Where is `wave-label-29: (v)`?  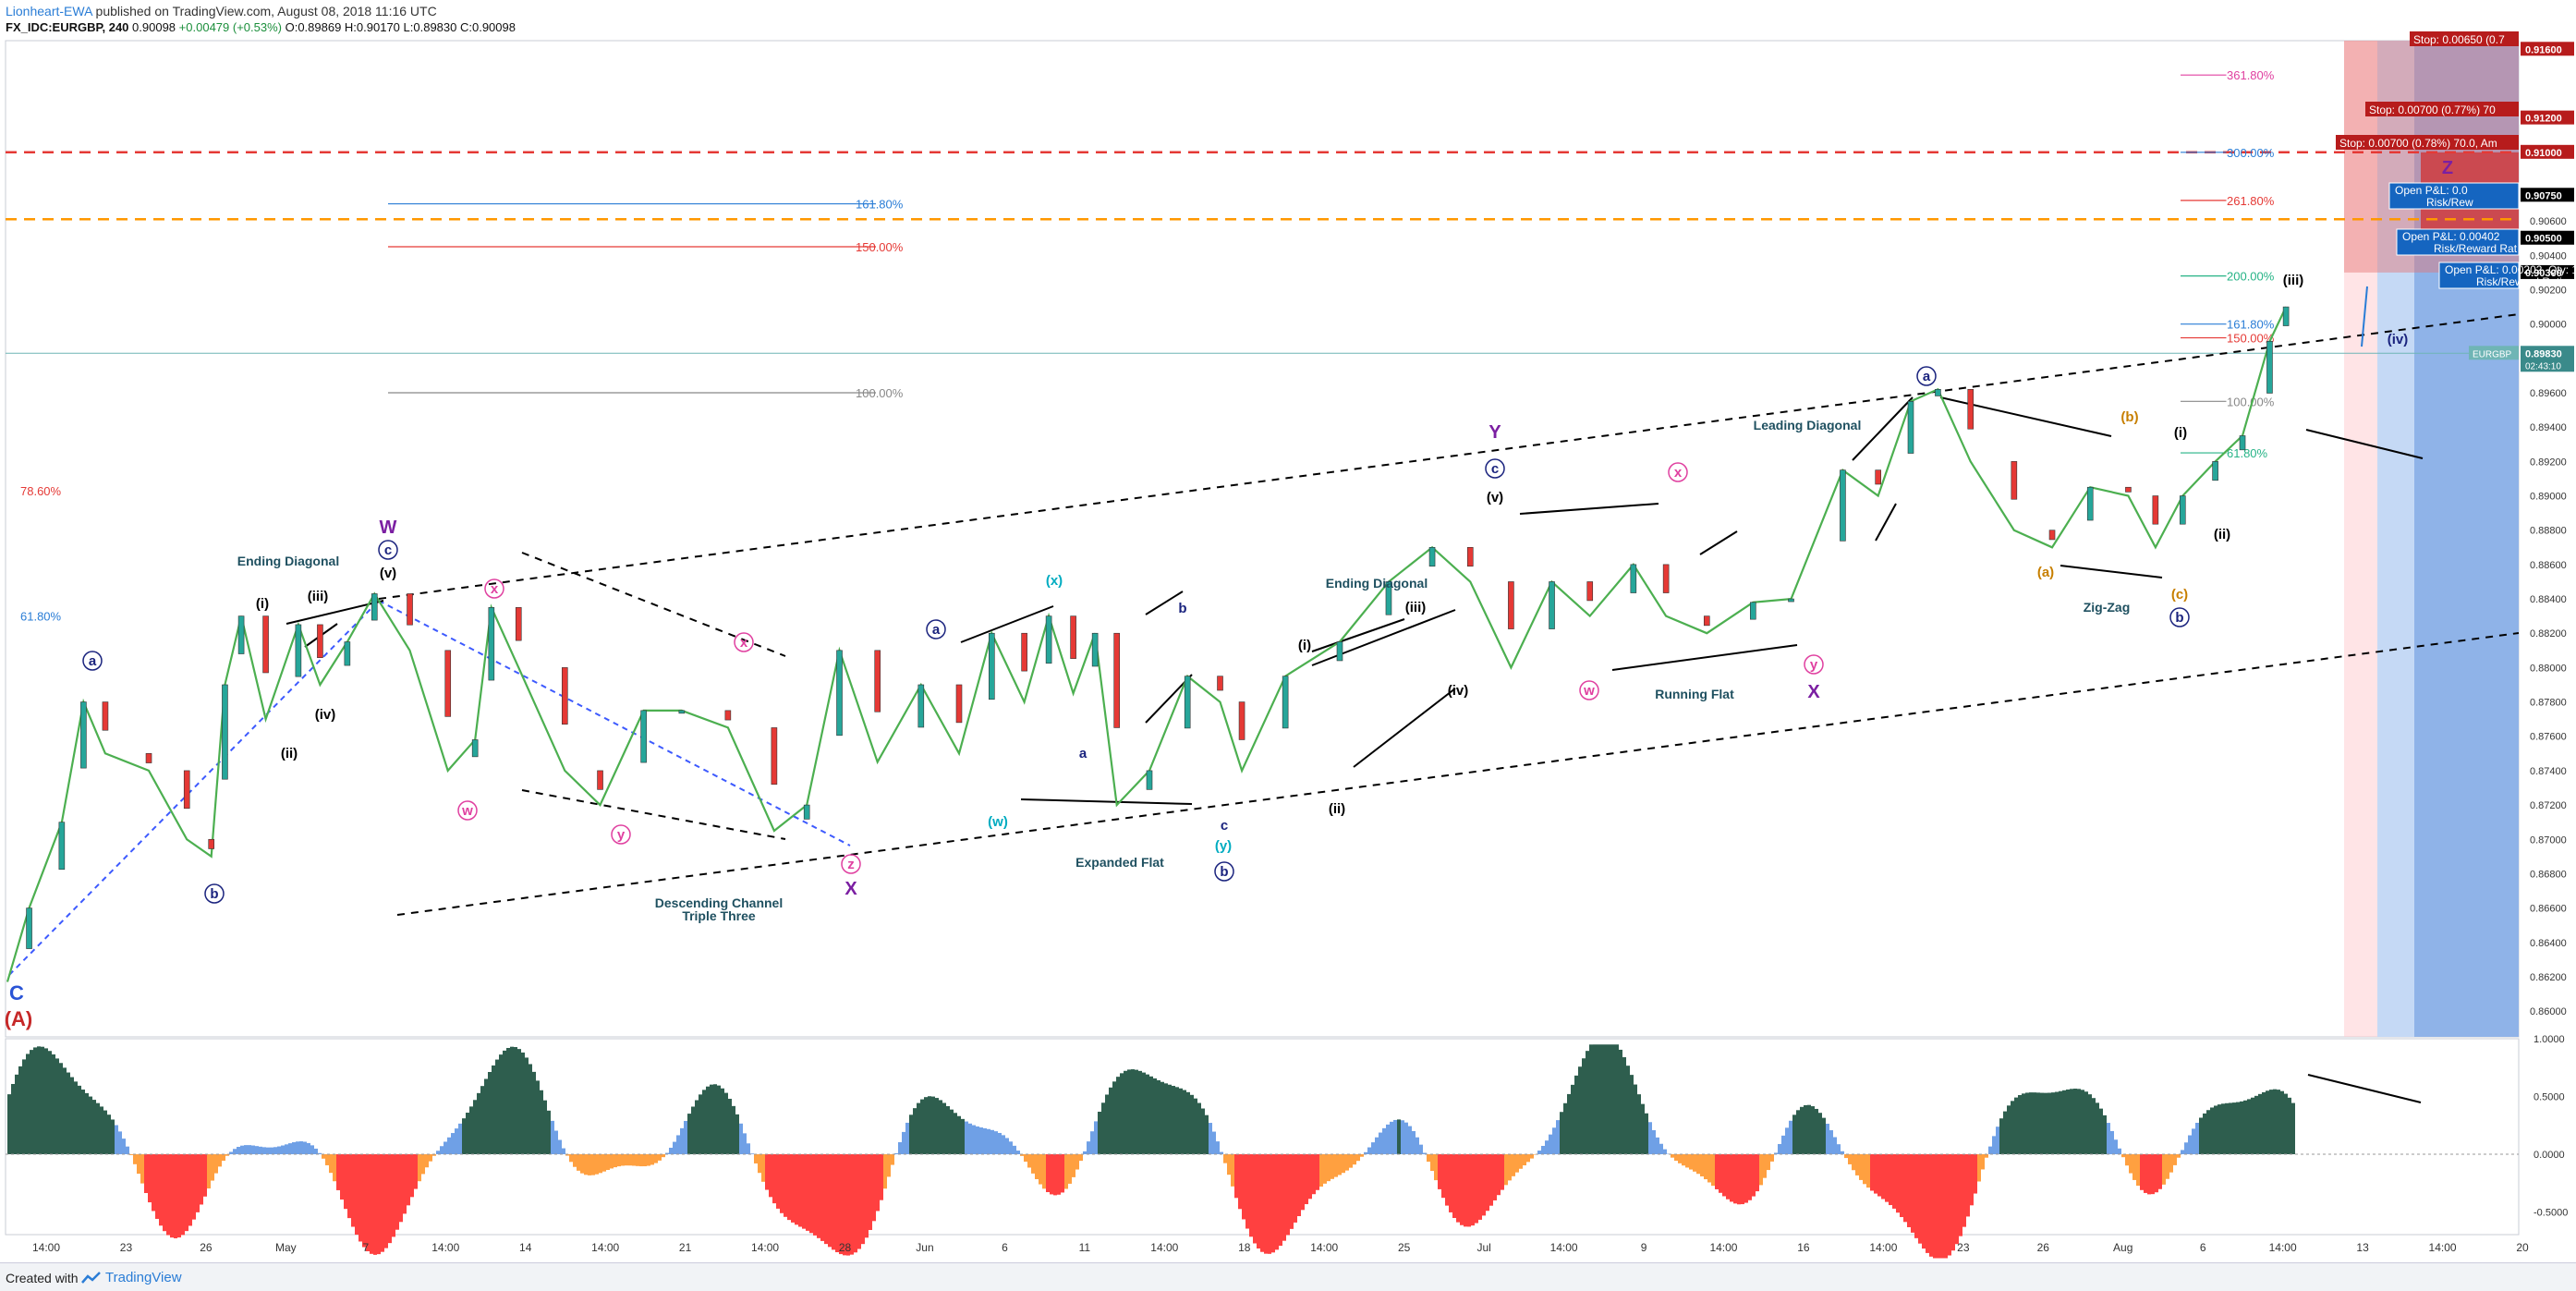 wave-label-29: (v) is located at coordinates (1495, 497).